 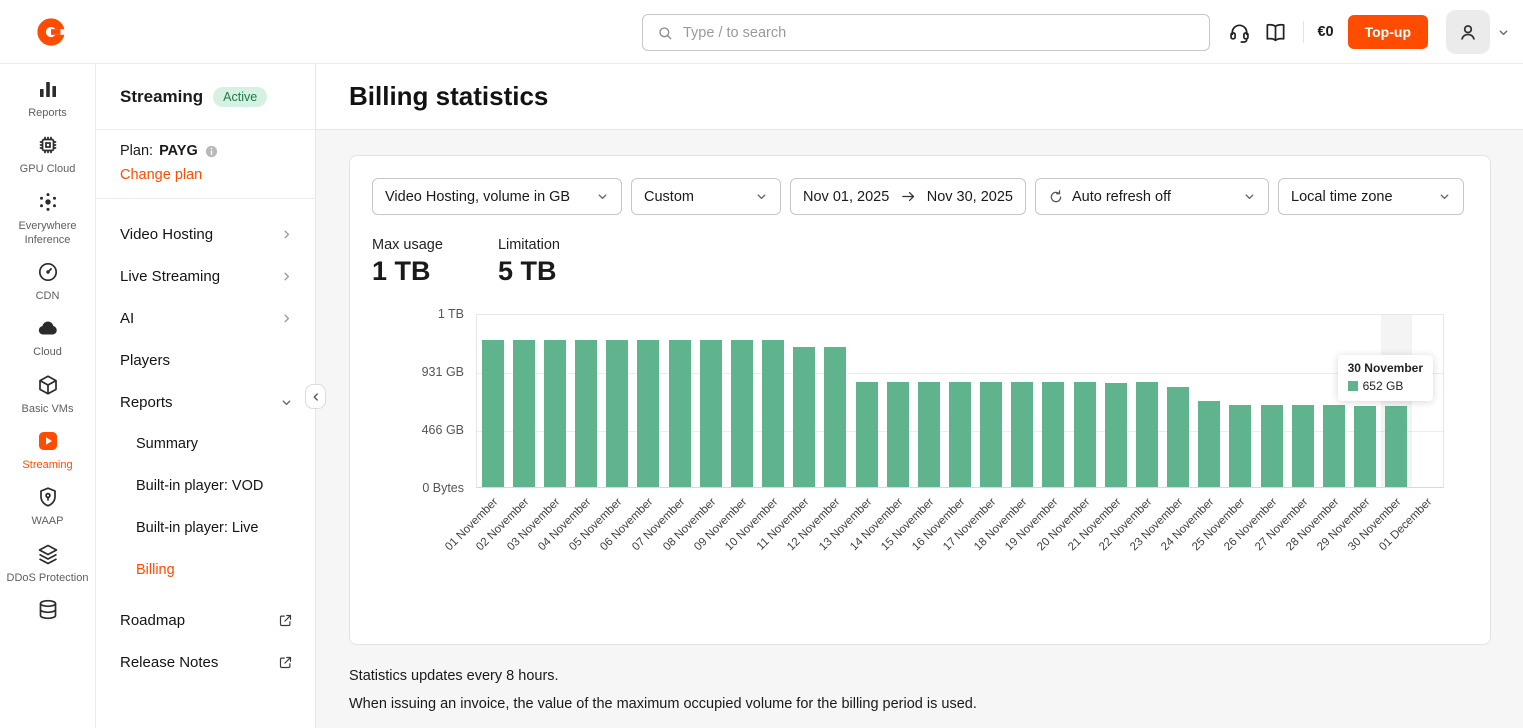 What do you see at coordinates (205, 402) in the screenshot?
I see `sidebar-item-reports: Reports` at bounding box center [205, 402].